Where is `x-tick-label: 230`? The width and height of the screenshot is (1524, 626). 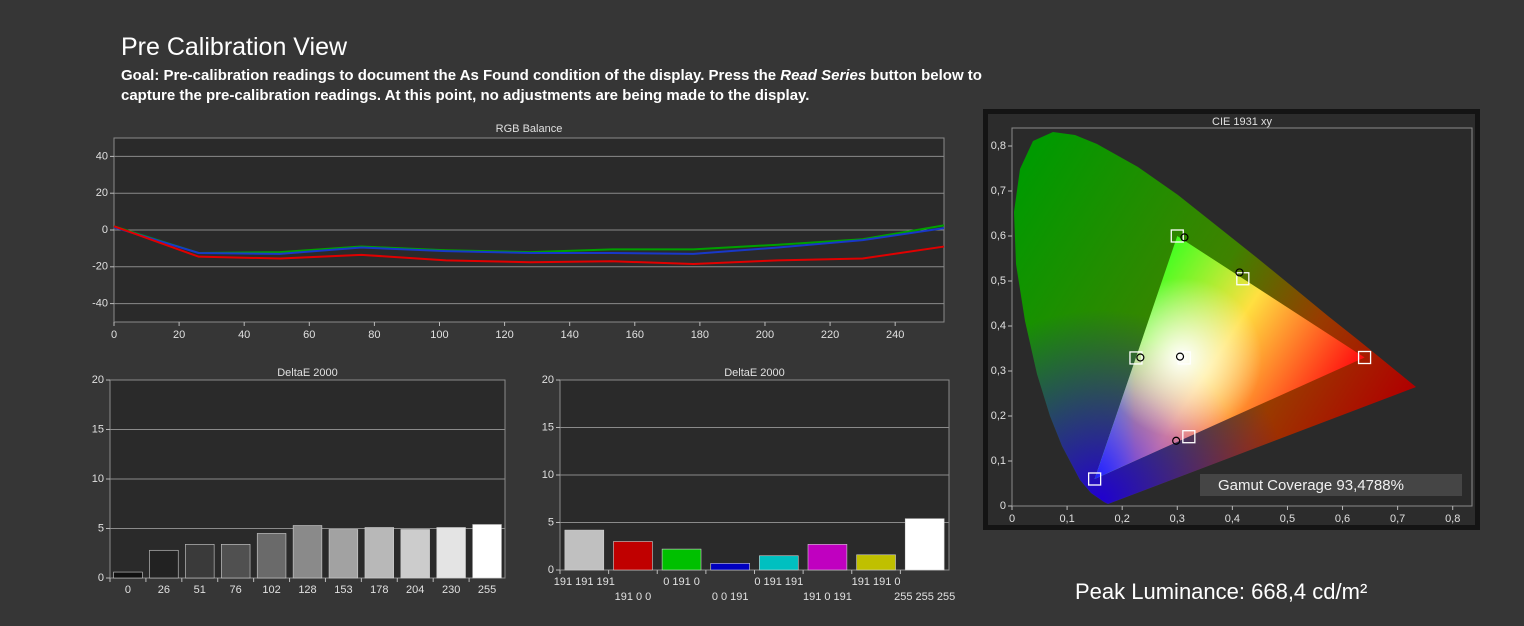 x-tick-label: 230 is located at coordinates (451, 590).